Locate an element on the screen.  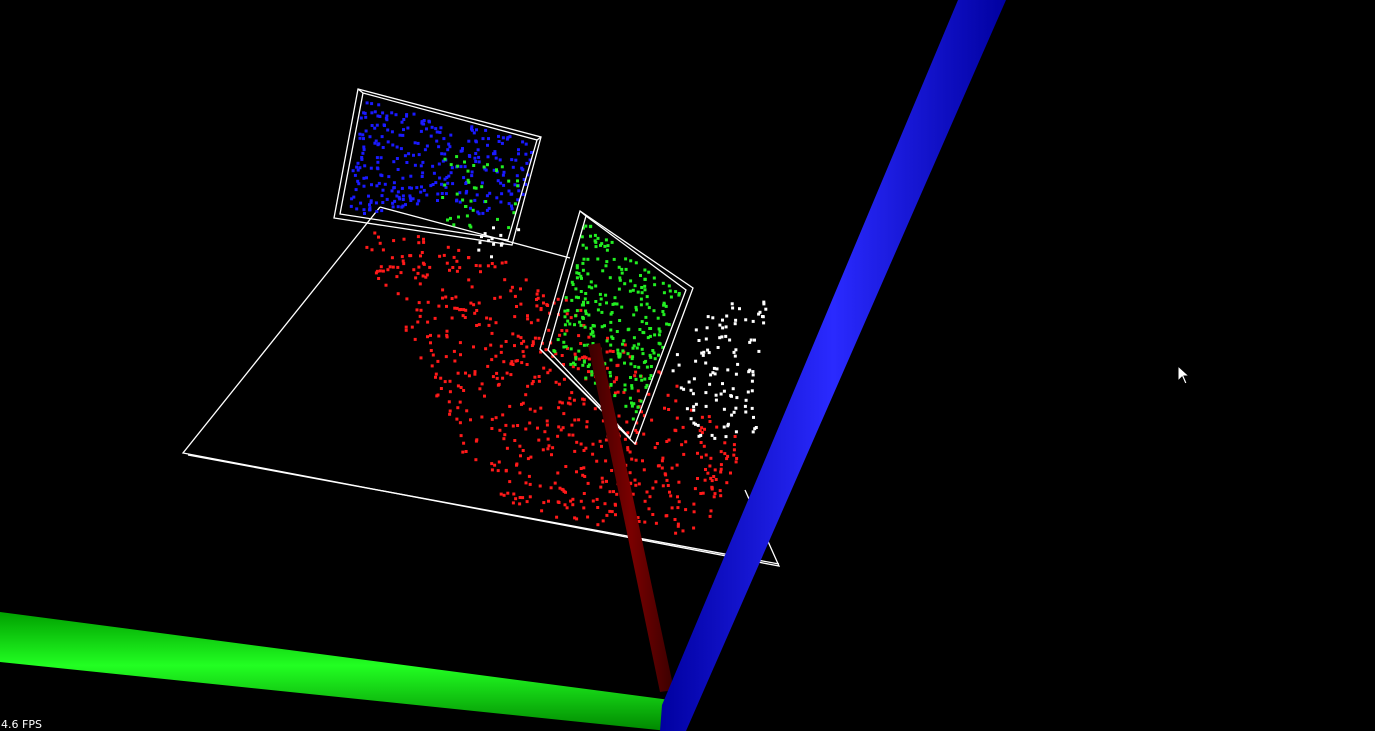
blue-point-cluster is located at coordinates (441, 158).